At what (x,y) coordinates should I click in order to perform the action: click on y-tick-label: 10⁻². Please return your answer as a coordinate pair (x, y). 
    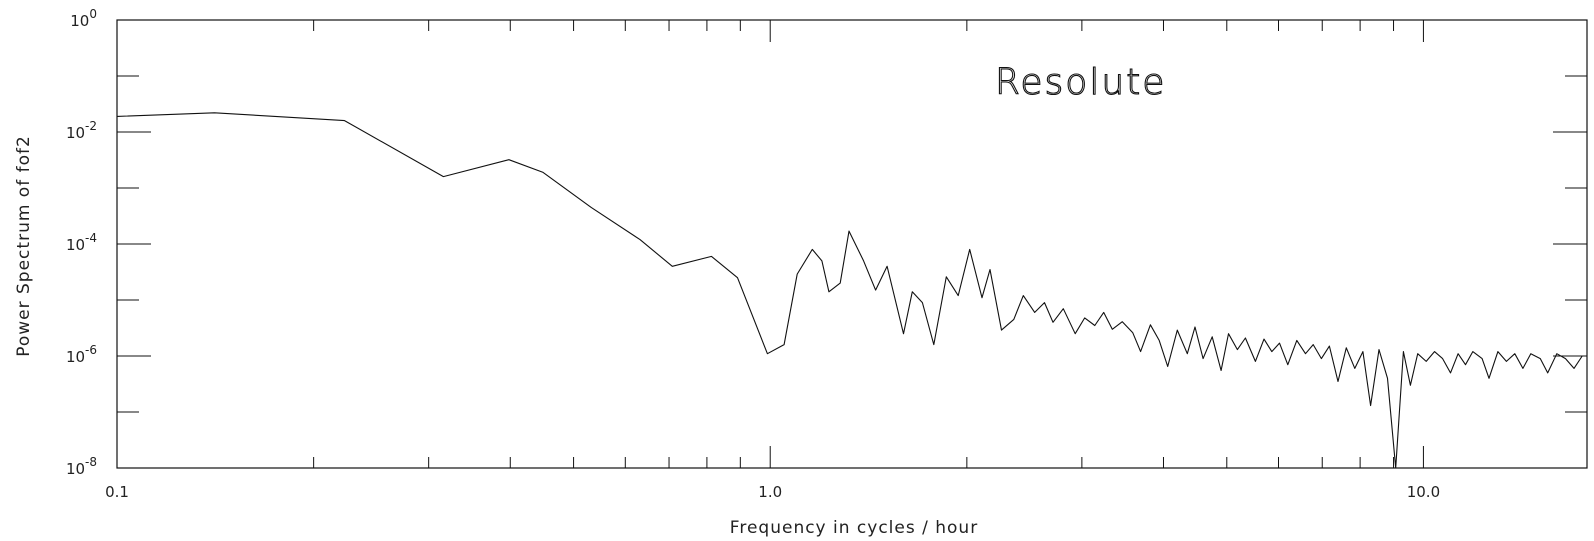
    Looking at the image, I should click on (81, 130).